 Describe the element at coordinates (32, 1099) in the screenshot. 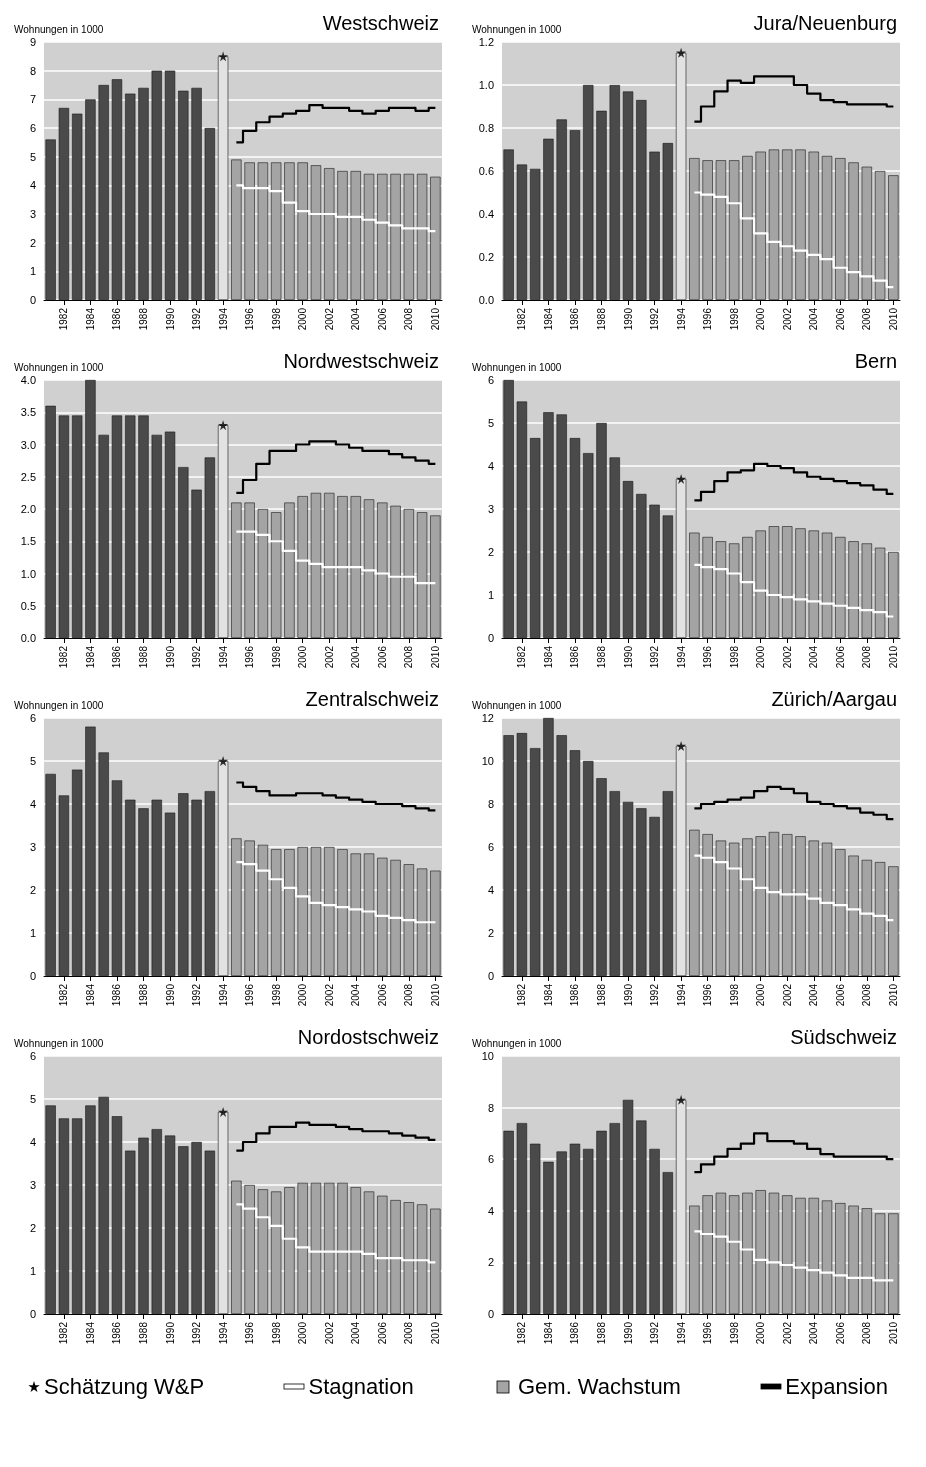

I see `y-tick-label: 5` at that location.